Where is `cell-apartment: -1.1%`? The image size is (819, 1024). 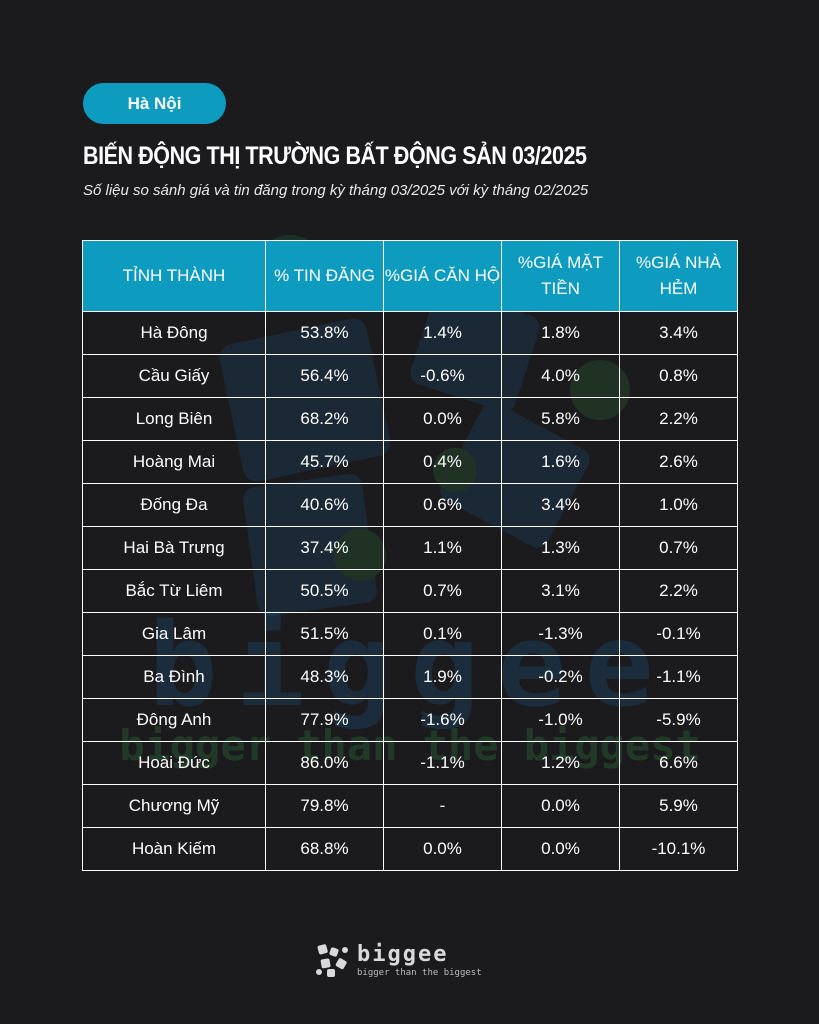 cell-apartment: -1.1% is located at coordinates (442, 763).